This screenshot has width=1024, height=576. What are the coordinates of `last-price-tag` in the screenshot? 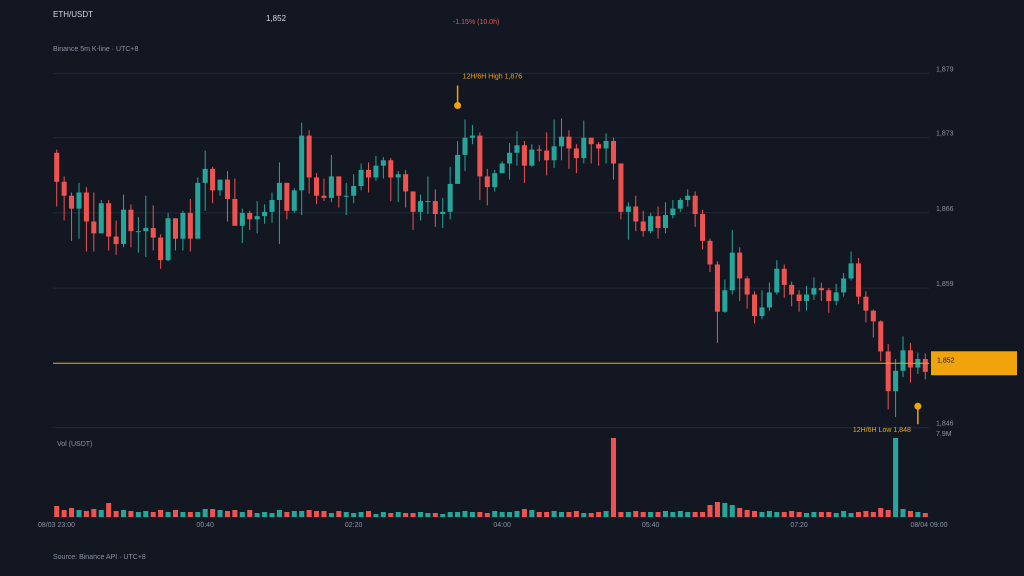 It's located at (974, 363).